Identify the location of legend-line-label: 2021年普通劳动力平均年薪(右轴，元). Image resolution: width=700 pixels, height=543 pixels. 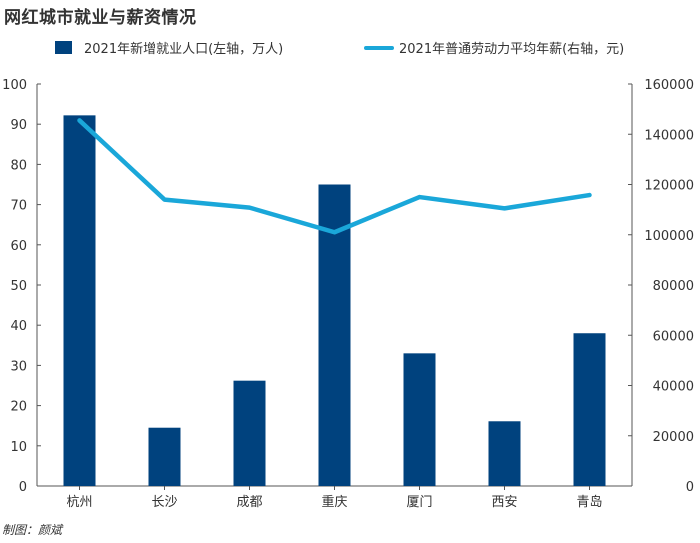
(511, 49).